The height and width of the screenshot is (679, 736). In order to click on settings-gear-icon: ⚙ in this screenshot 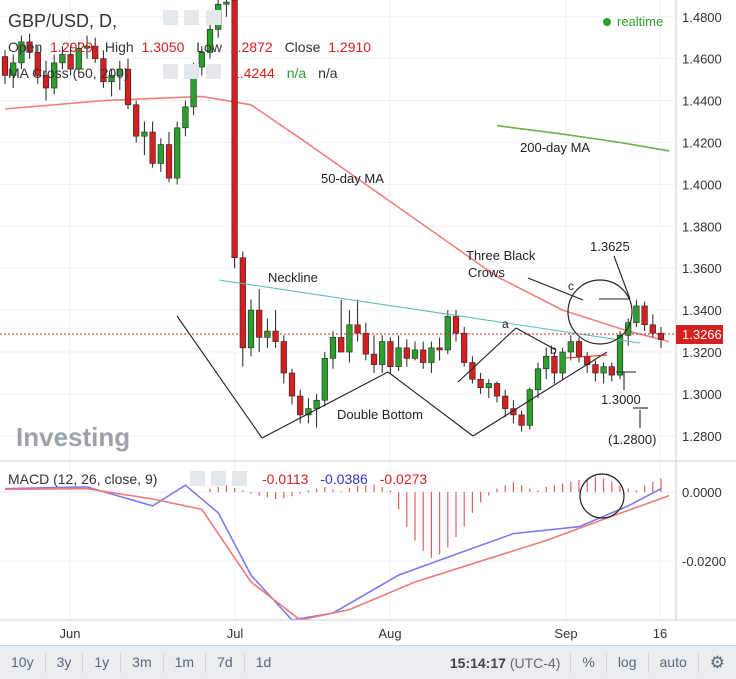, I will do `click(717, 662)`.